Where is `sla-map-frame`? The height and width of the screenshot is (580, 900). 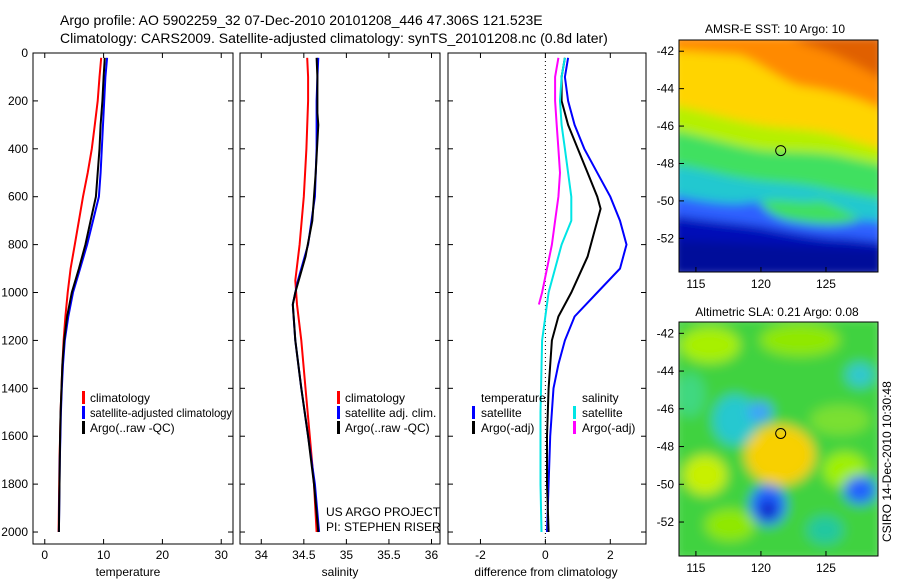 sla-map-frame is located at coordinates (778, 439).